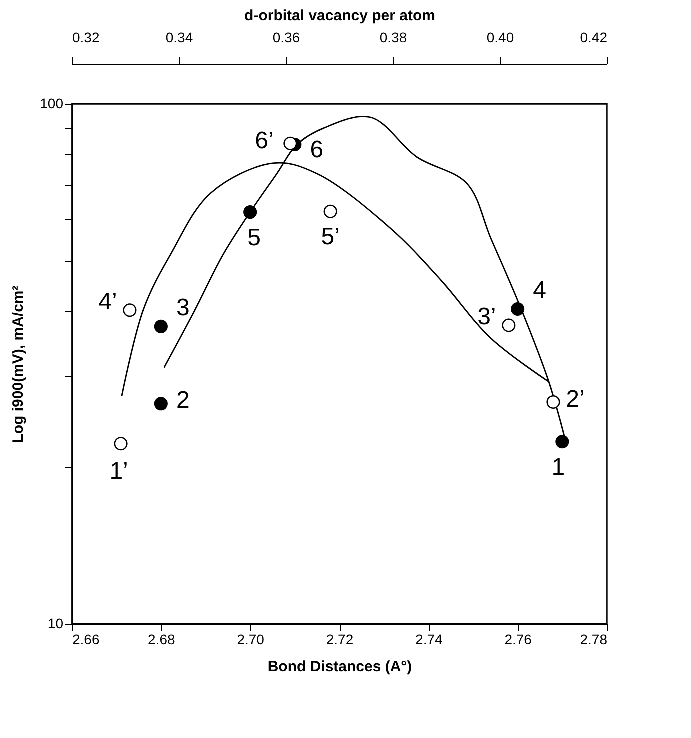 The image size is (691, 738). Describe the element at coordinates (500, 38) in the screenshot. I see `x2-tick-label: 0.40` at that location.